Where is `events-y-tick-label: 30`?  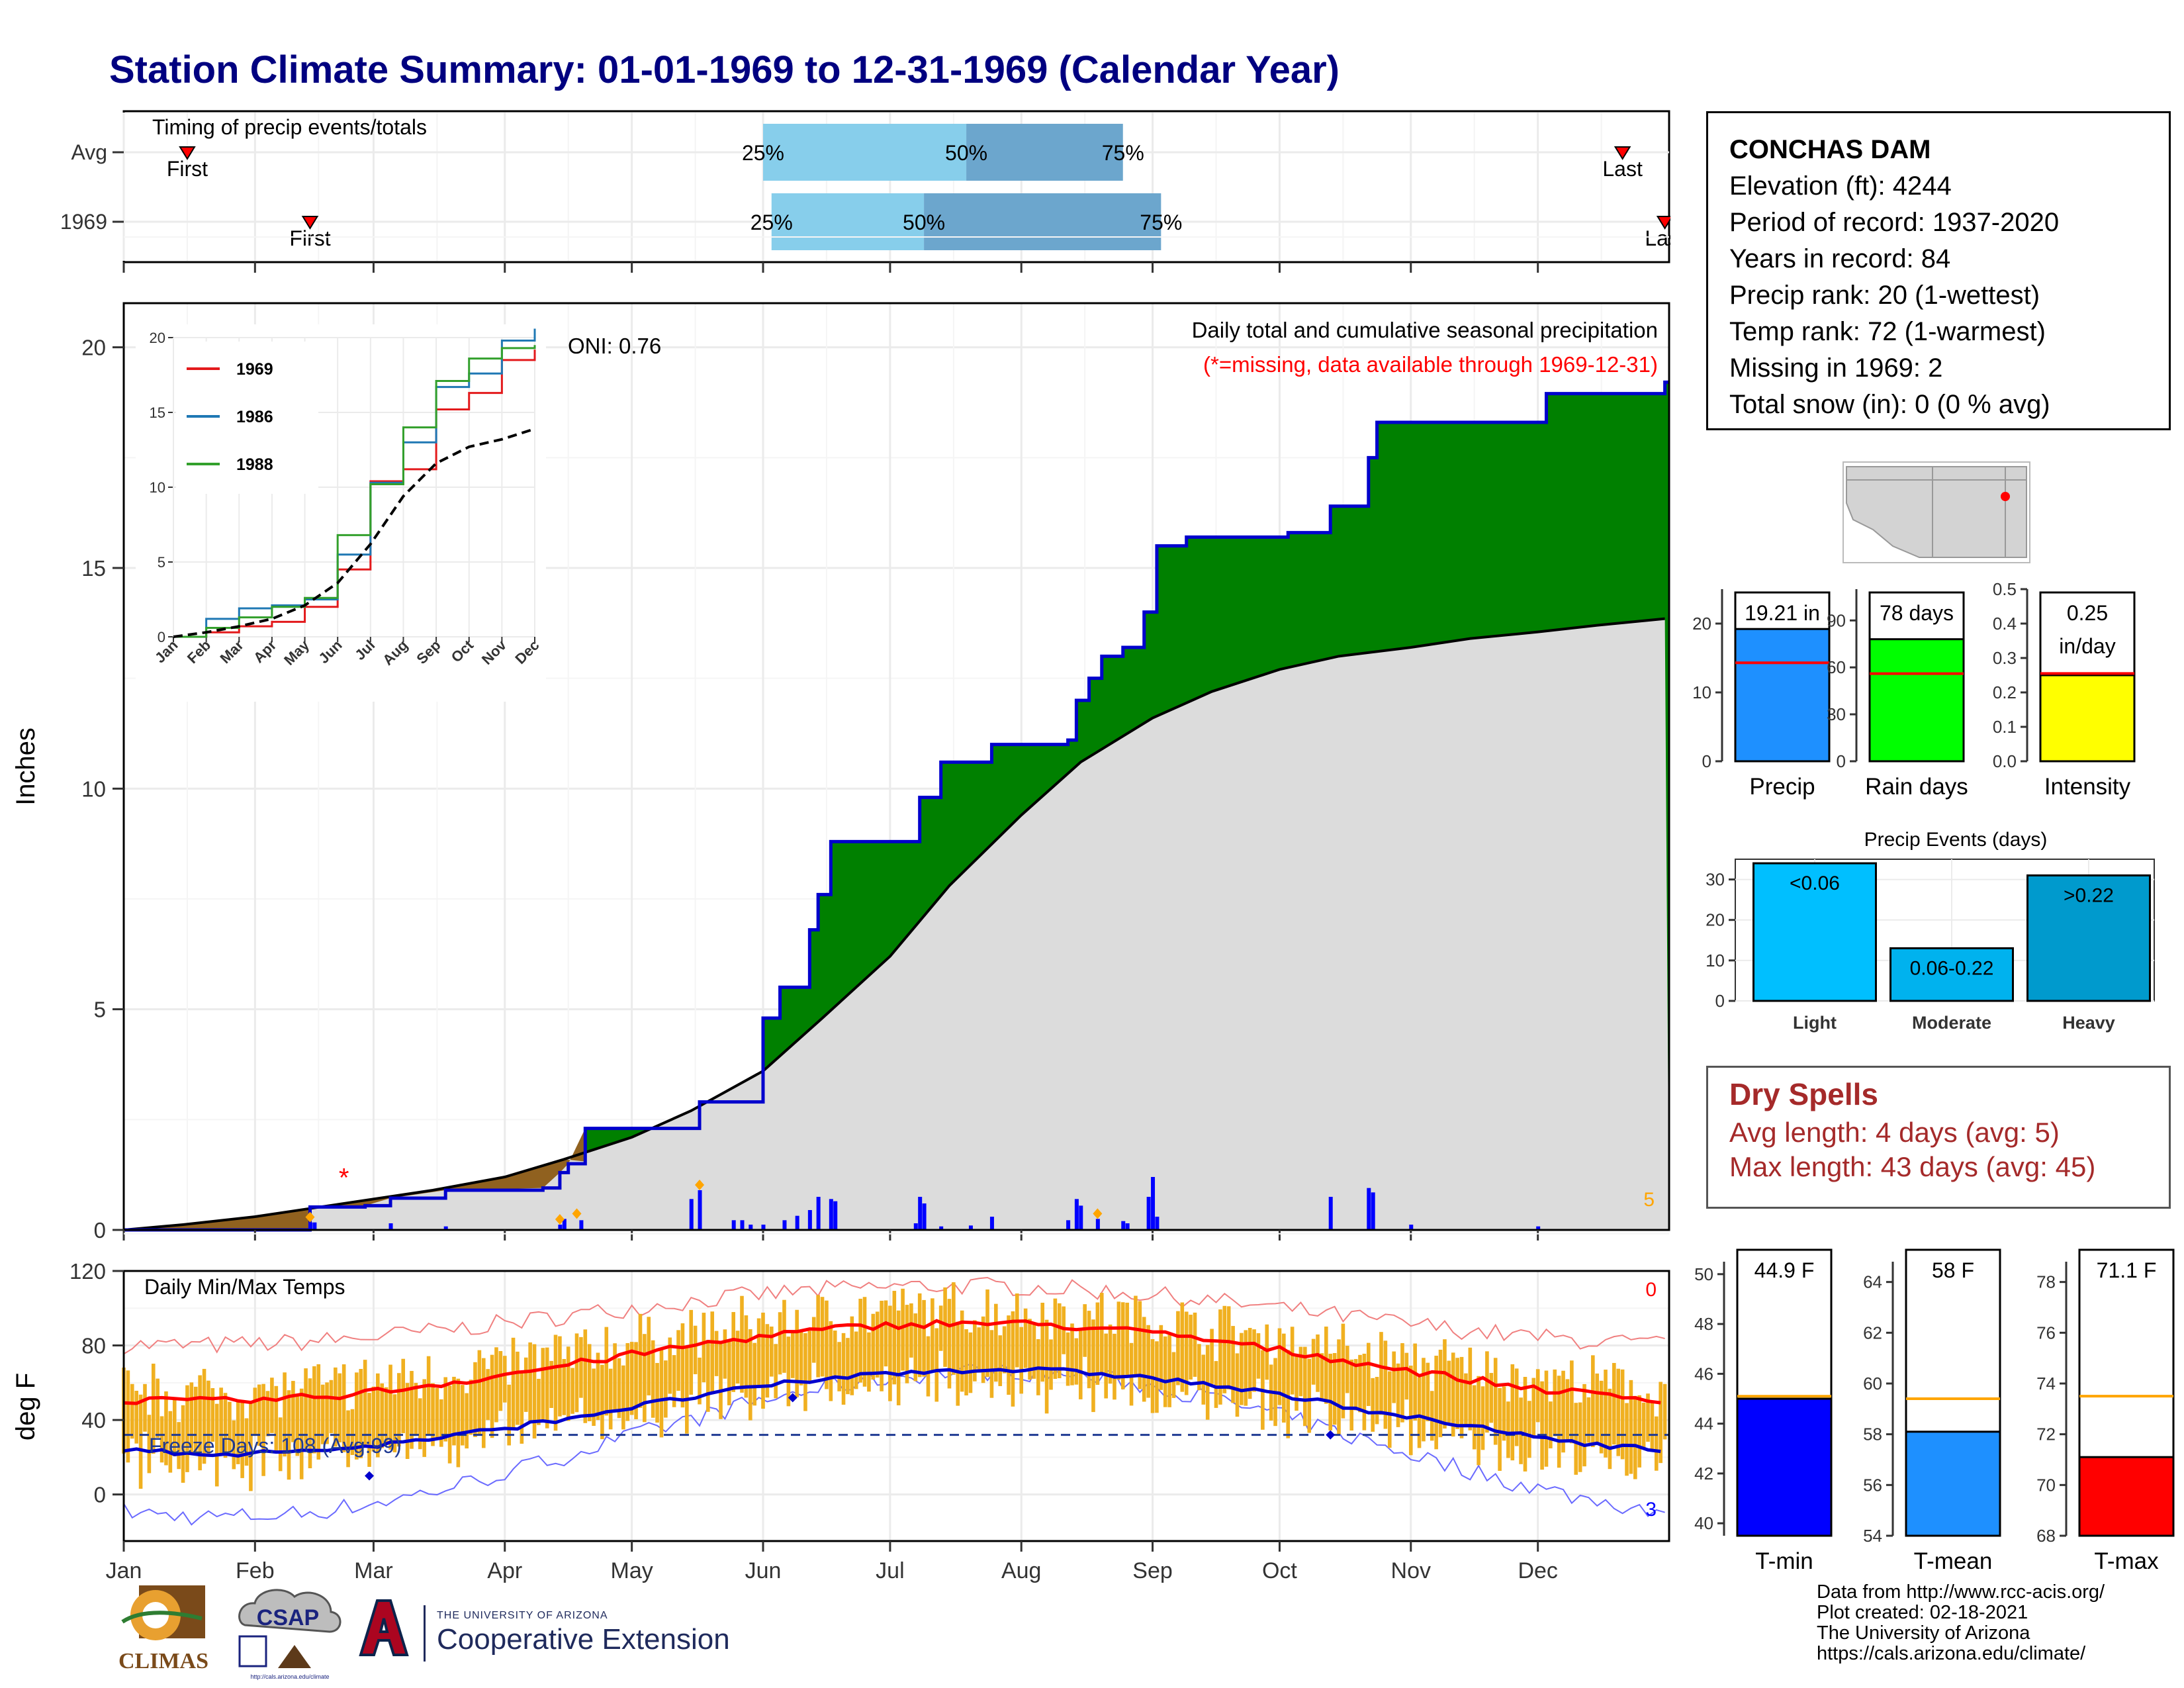 events-y-tick-label: 30 is located at coordinates (1715, 880).